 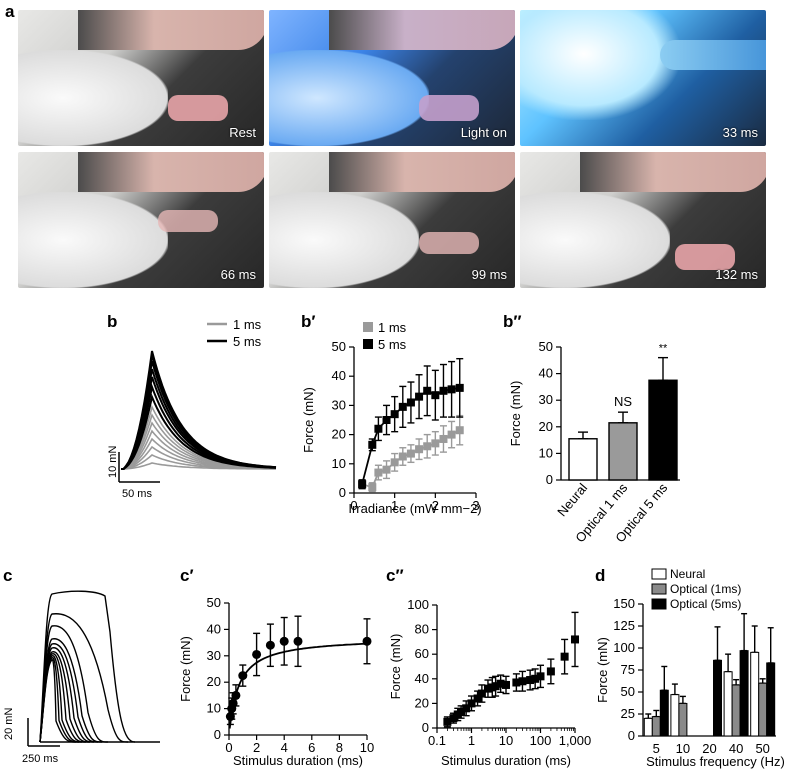 What do you see at coordinates (628, 669) in the screenshot?
I see `y-tick-label: 75` at bounding box center [628, 669].